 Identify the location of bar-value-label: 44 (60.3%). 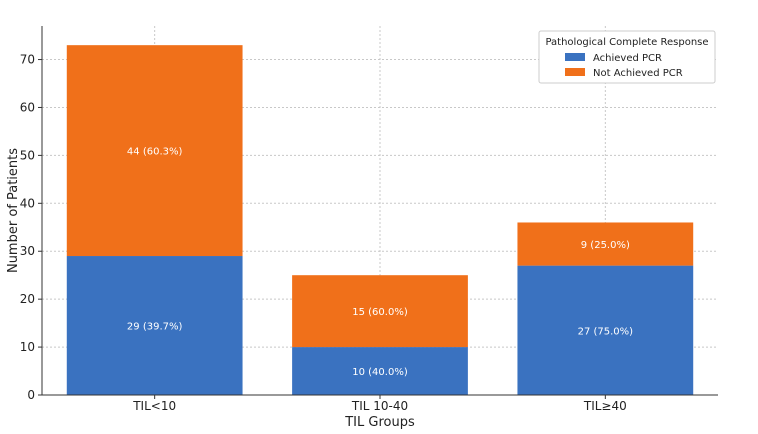
(155, 152).